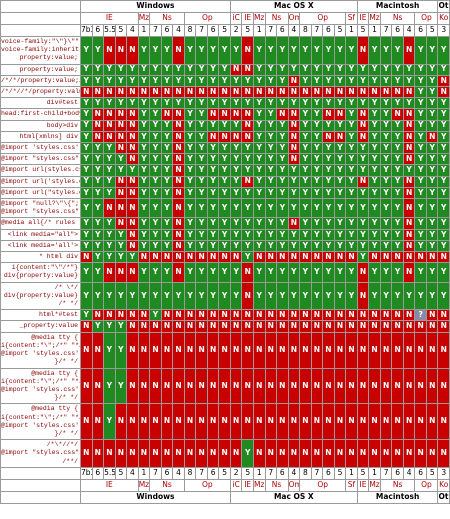  What do you see at coordinates (225, 18) in the screenshot?
I see `browser-row: IEMzNsOpiCIEMzNsOmOpSfIEMzNsOpKo` at bounding box center [225, 18].